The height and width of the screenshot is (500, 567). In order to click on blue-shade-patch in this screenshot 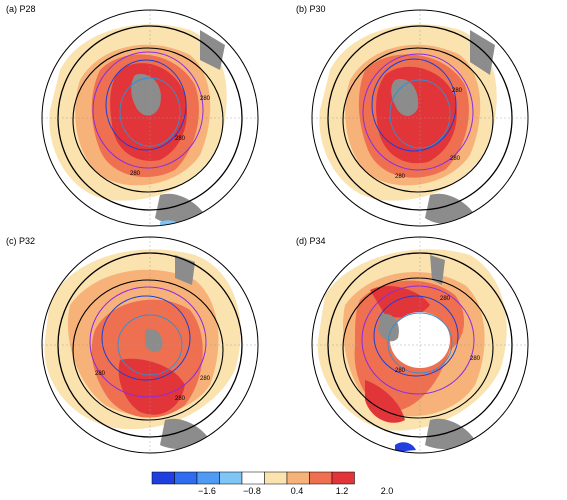, I will do `click(405, 447)`.